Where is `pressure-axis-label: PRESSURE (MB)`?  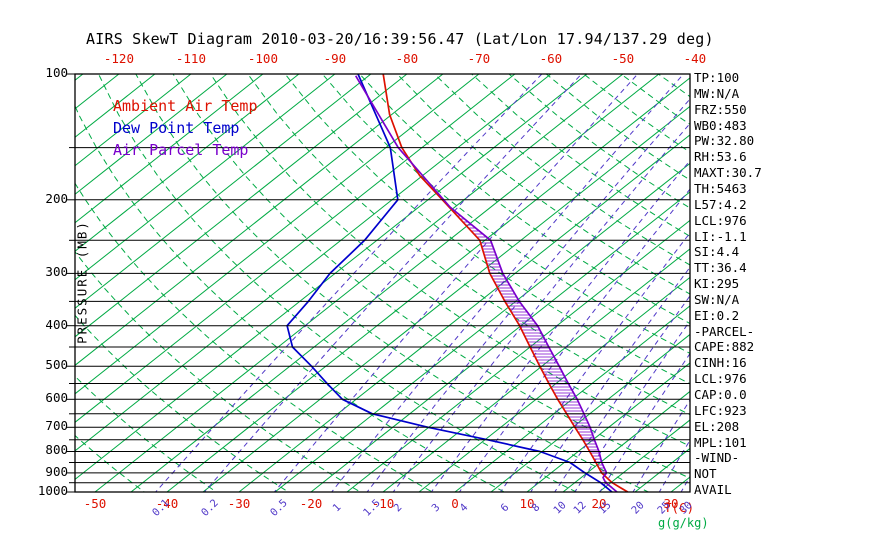
pressure-axis-label: PRESSURE (MB) is located at coordinates (82, 282).